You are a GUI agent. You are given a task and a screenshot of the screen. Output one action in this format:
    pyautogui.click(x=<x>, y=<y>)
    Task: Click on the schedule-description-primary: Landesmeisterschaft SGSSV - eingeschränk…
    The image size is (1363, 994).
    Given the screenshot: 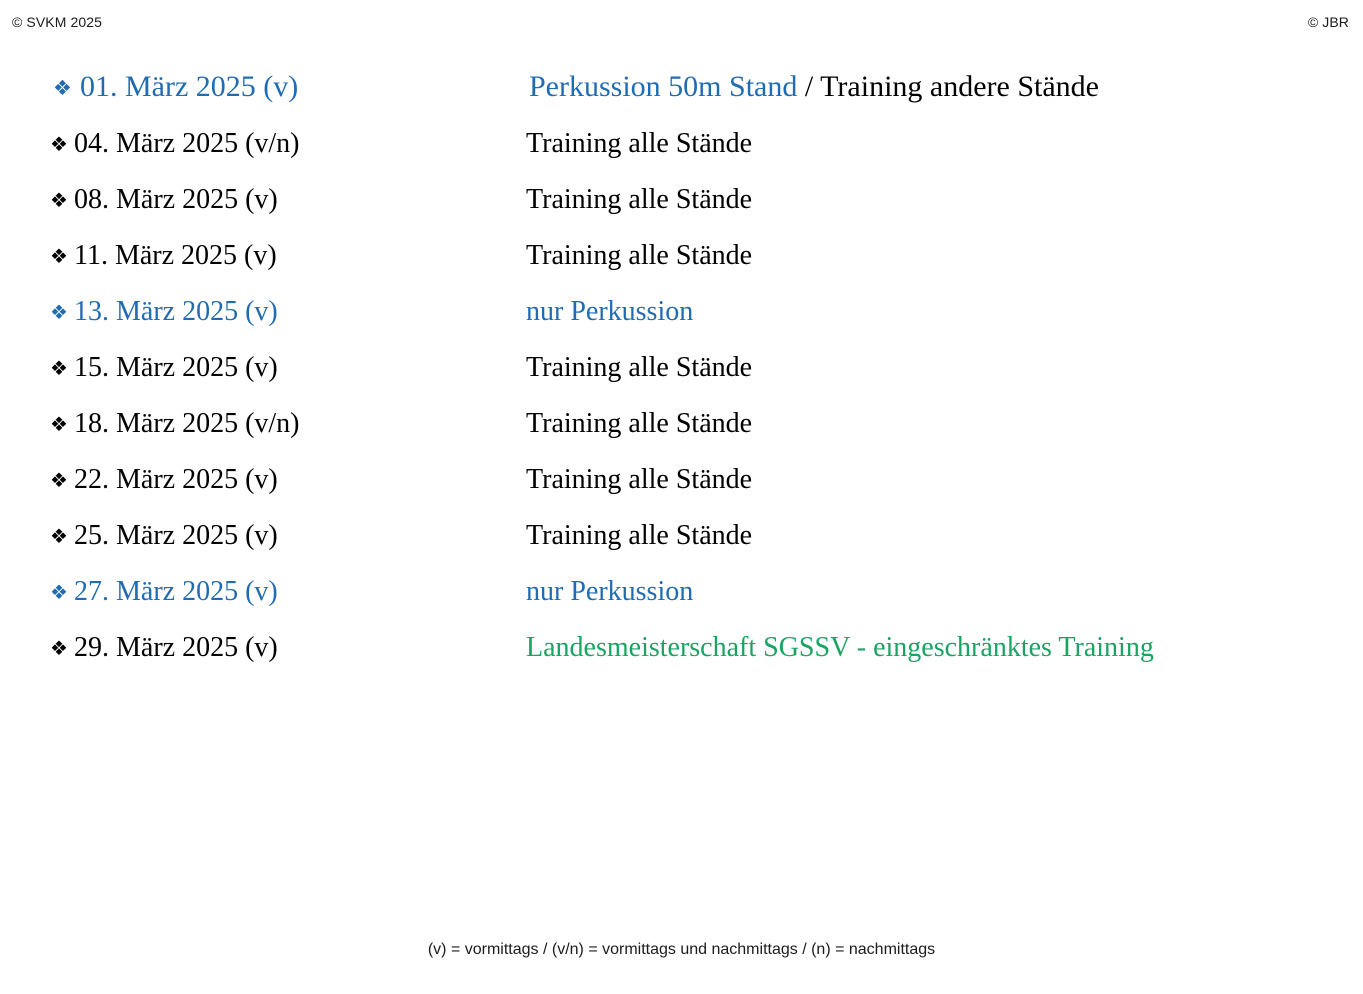 What is the action you would take?
    pyautogui.click(x=840, y=647)
    